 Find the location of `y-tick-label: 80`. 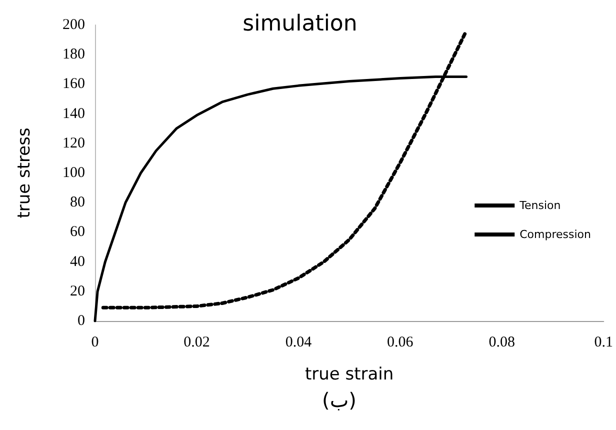

y-tick-label: 80 is located at coordinates (77, 202).